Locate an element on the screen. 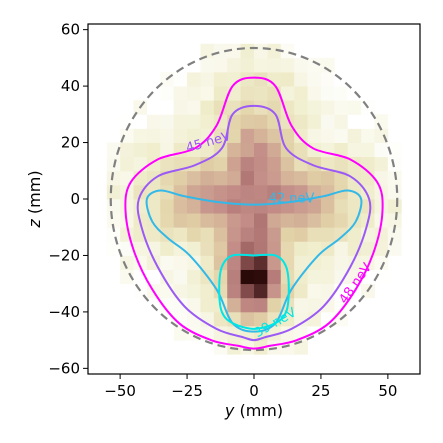 This screenshot has height=443, width=443. x-tick-label: 25 is located at coordinates (320, 391).